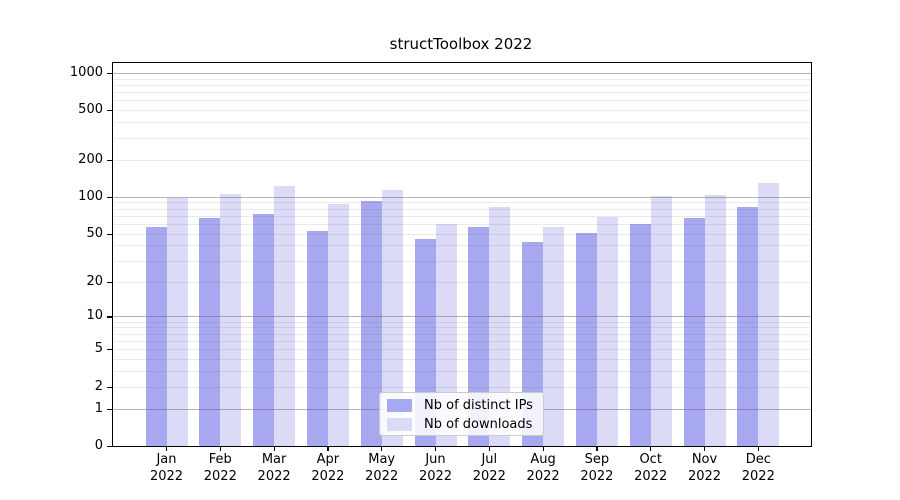 The image size is (900, 500). I want to click on x-tick-label: Nov 2022, so click(705, 468).